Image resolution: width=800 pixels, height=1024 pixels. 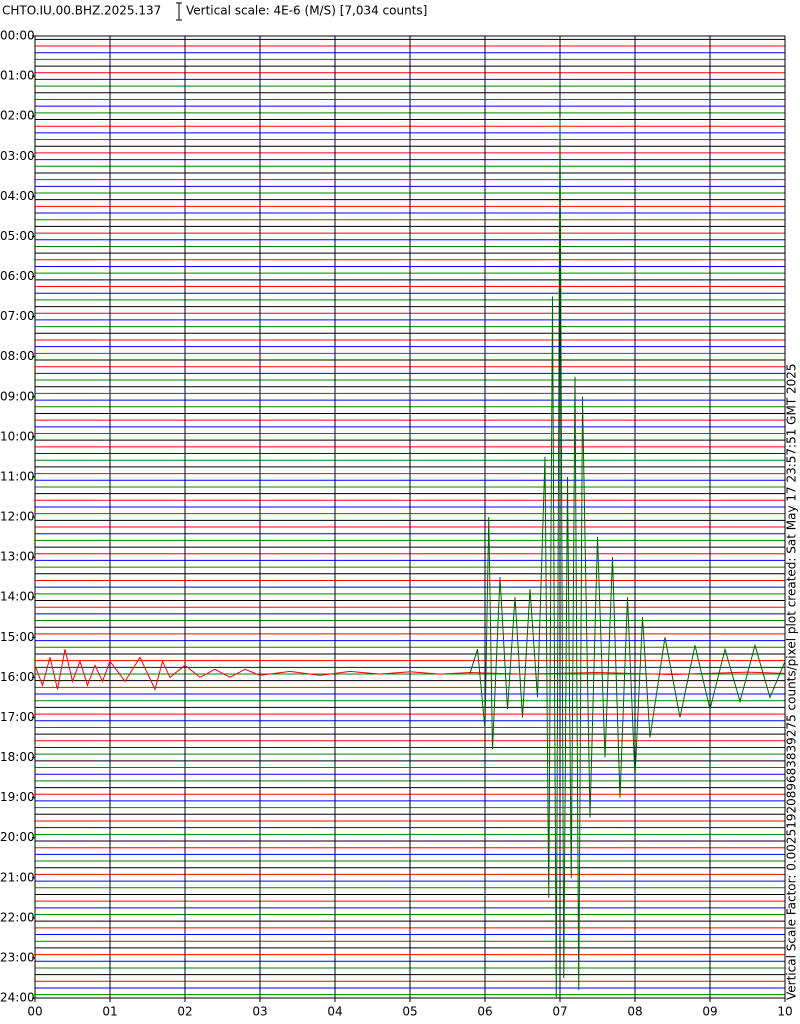 What do you see at coordinates (17, 196) in the screenshot?
I see `y-tick-label: 04:00` at bounding box center [17, 196].